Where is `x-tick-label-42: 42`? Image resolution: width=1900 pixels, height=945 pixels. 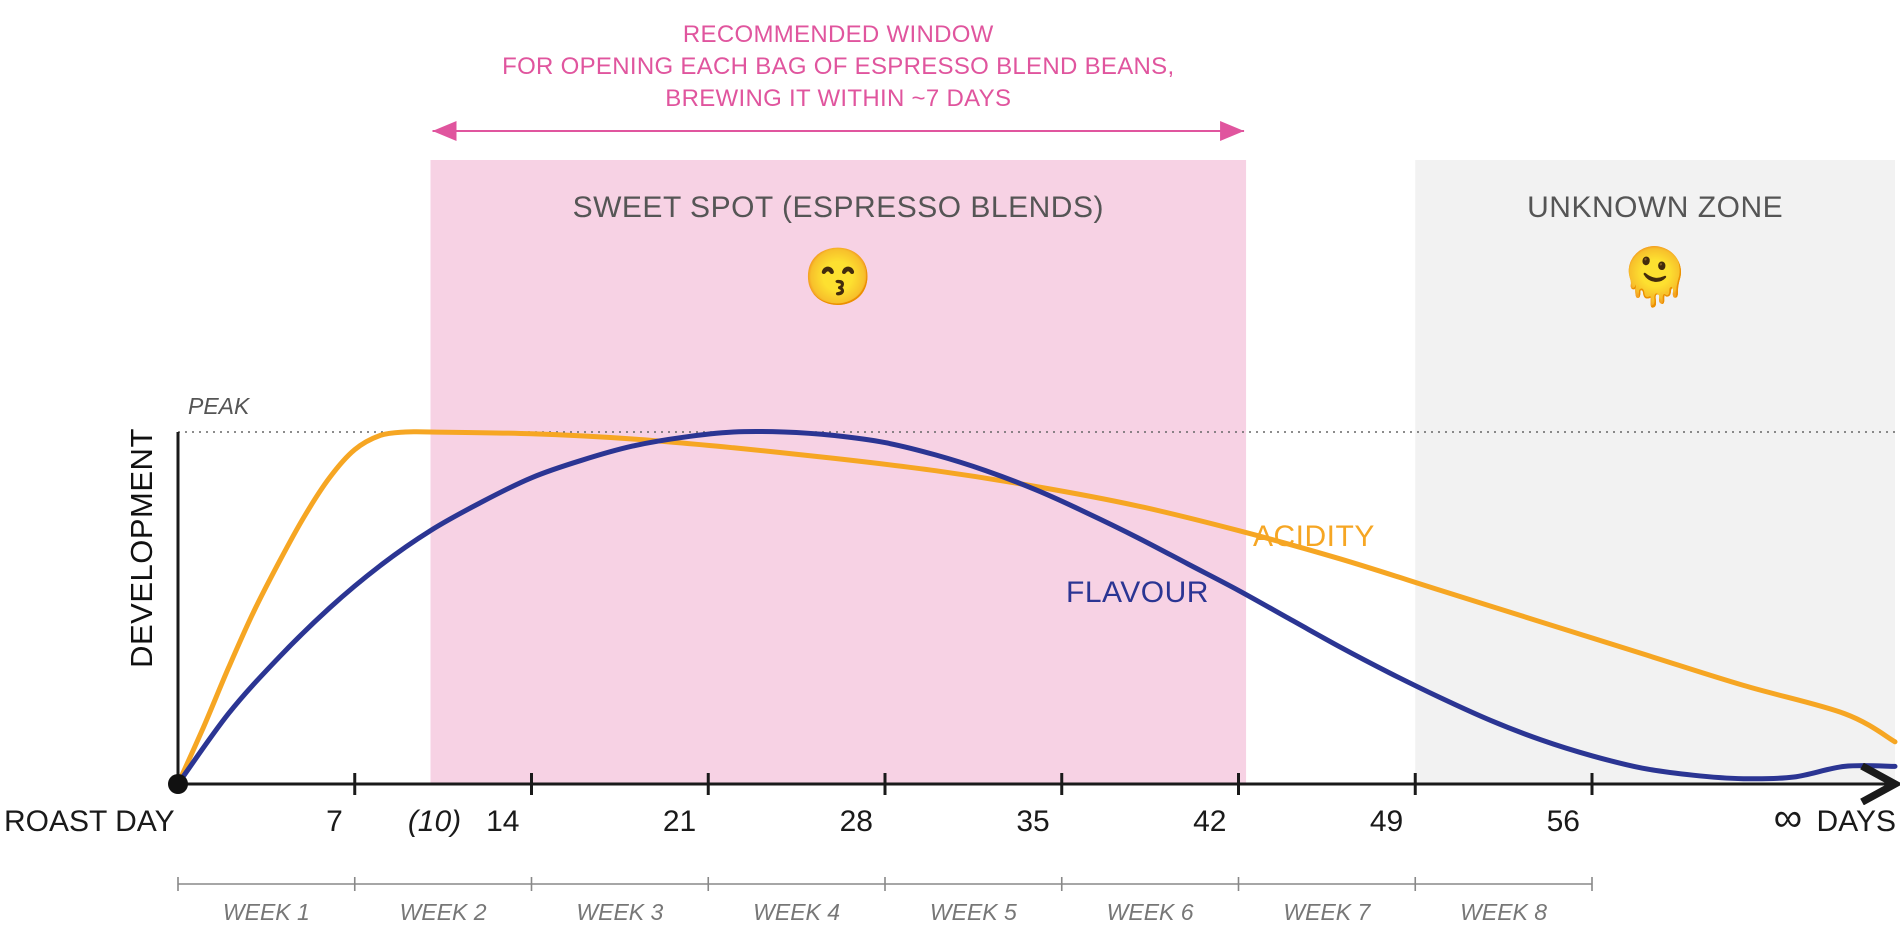
x-tick-label-42: 42 is located at coordinates (1209, 821).